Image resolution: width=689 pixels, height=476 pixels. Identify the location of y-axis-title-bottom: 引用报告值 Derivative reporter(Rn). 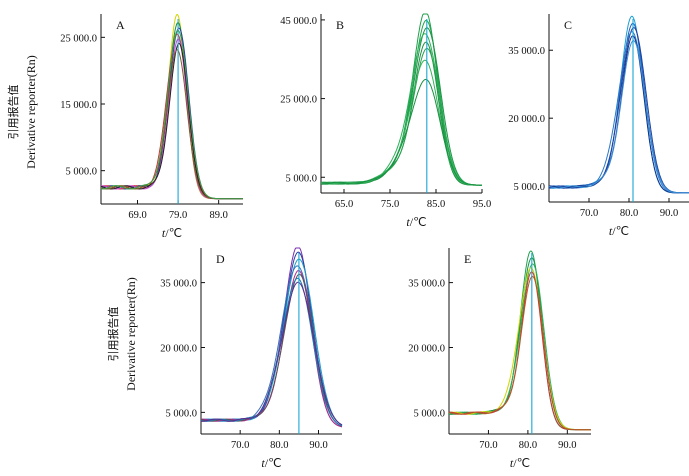
(122, 334).